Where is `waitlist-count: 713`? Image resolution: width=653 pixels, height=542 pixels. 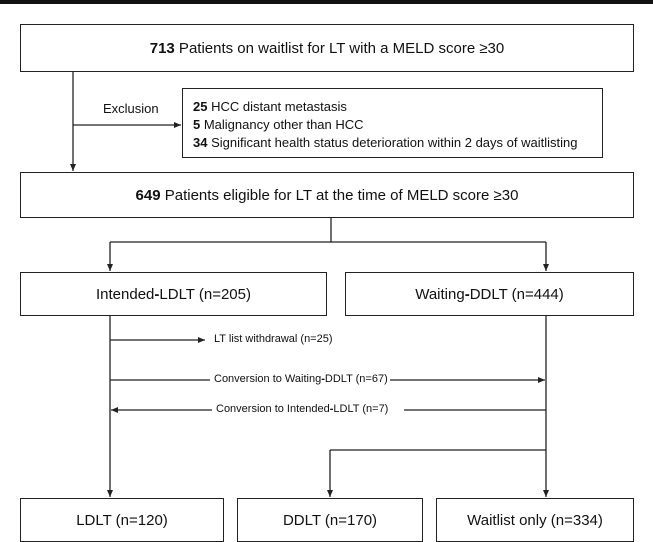
waitlist-count: 713 is located at coordinates (162, 48).